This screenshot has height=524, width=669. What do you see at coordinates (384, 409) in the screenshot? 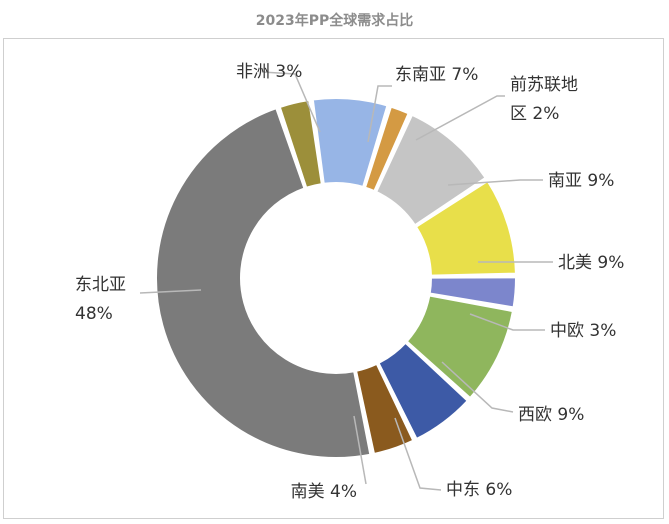
I see `slice-南美` at bounding box center [384, 409].